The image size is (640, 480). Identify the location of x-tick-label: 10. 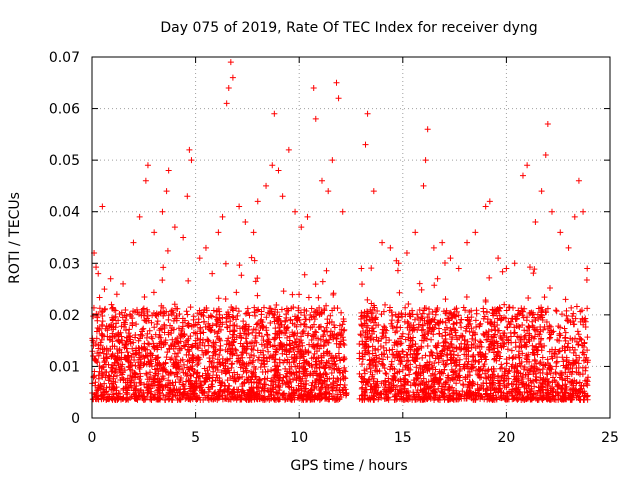
(299, 438).